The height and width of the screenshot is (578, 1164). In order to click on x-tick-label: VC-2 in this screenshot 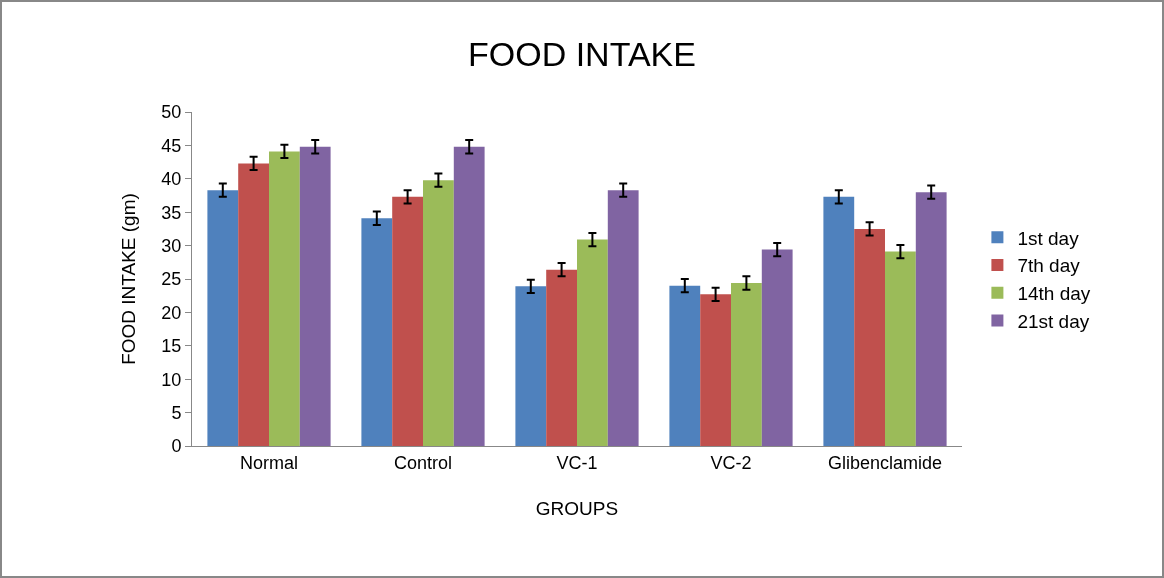, I will do `click(731, 462)`.